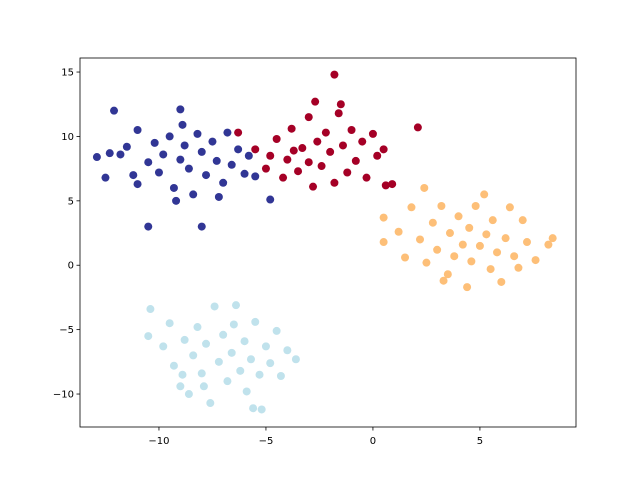 The width and height of the screenshot is (640, 480). What do you see at coordinates (66, 330) in the screenshot?
I see `y-tick-label: −5` at bounding box center [66, 330].